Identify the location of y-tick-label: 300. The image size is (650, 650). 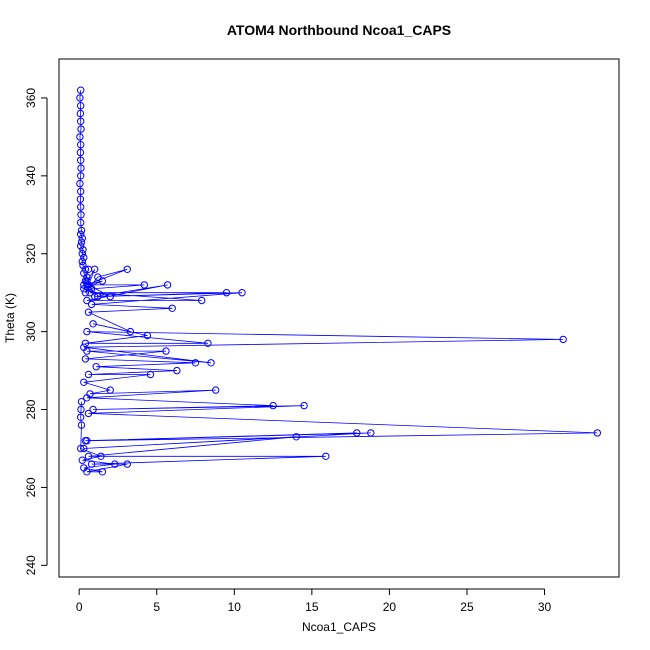
(31, 331).